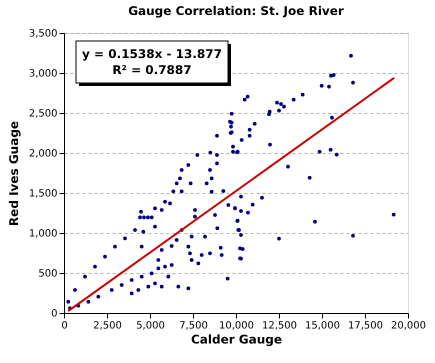 The height and width of the screenshot is (363, 435). Describe the element at coordinates (43, 234) in the screenshot. I see `y-tick-label: 1,000` at that location.